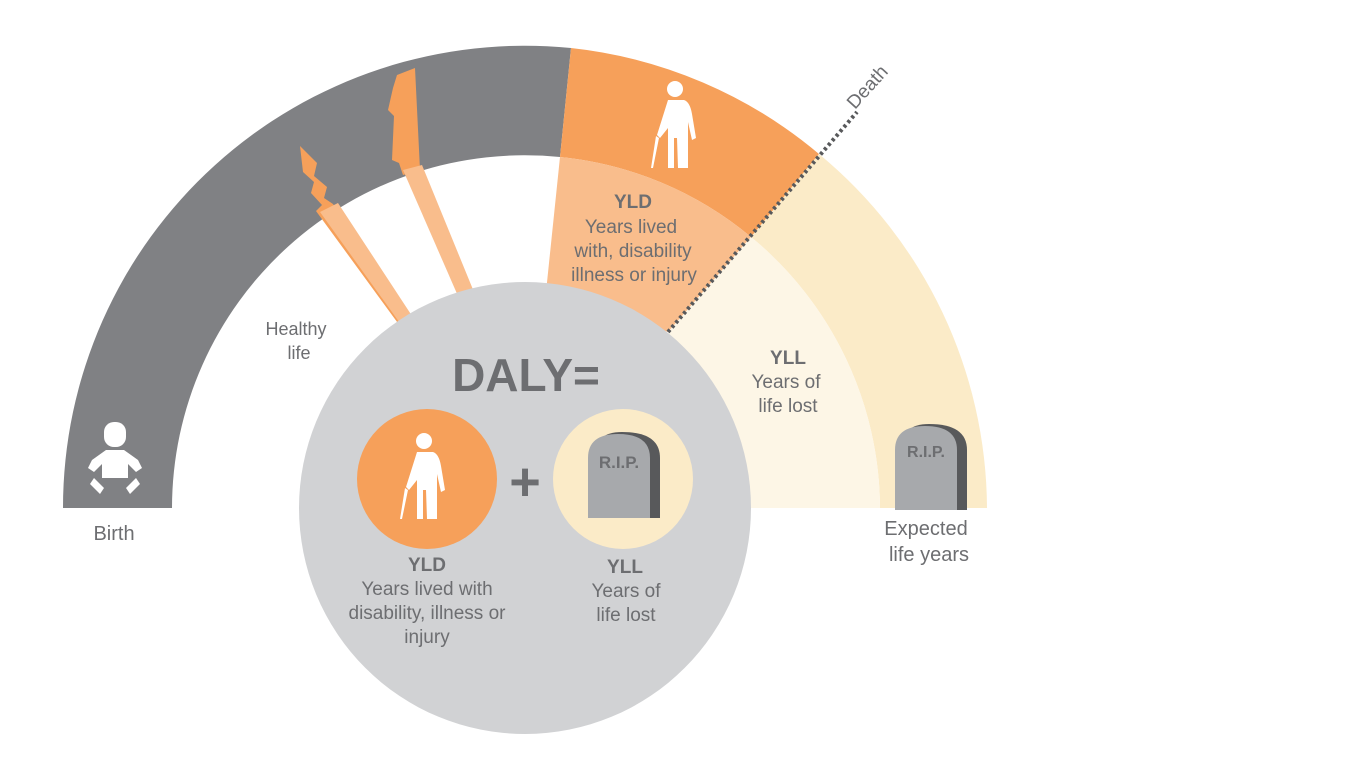  I want to click on yld-arc-band, so click(689, 142).